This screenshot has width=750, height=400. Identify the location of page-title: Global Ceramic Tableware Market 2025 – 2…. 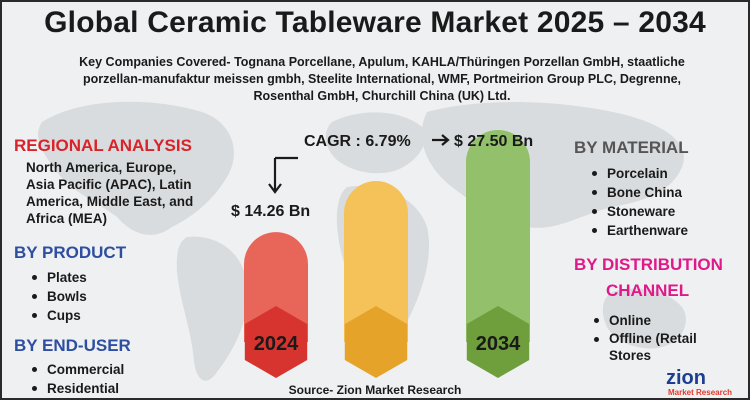
(375, 22).